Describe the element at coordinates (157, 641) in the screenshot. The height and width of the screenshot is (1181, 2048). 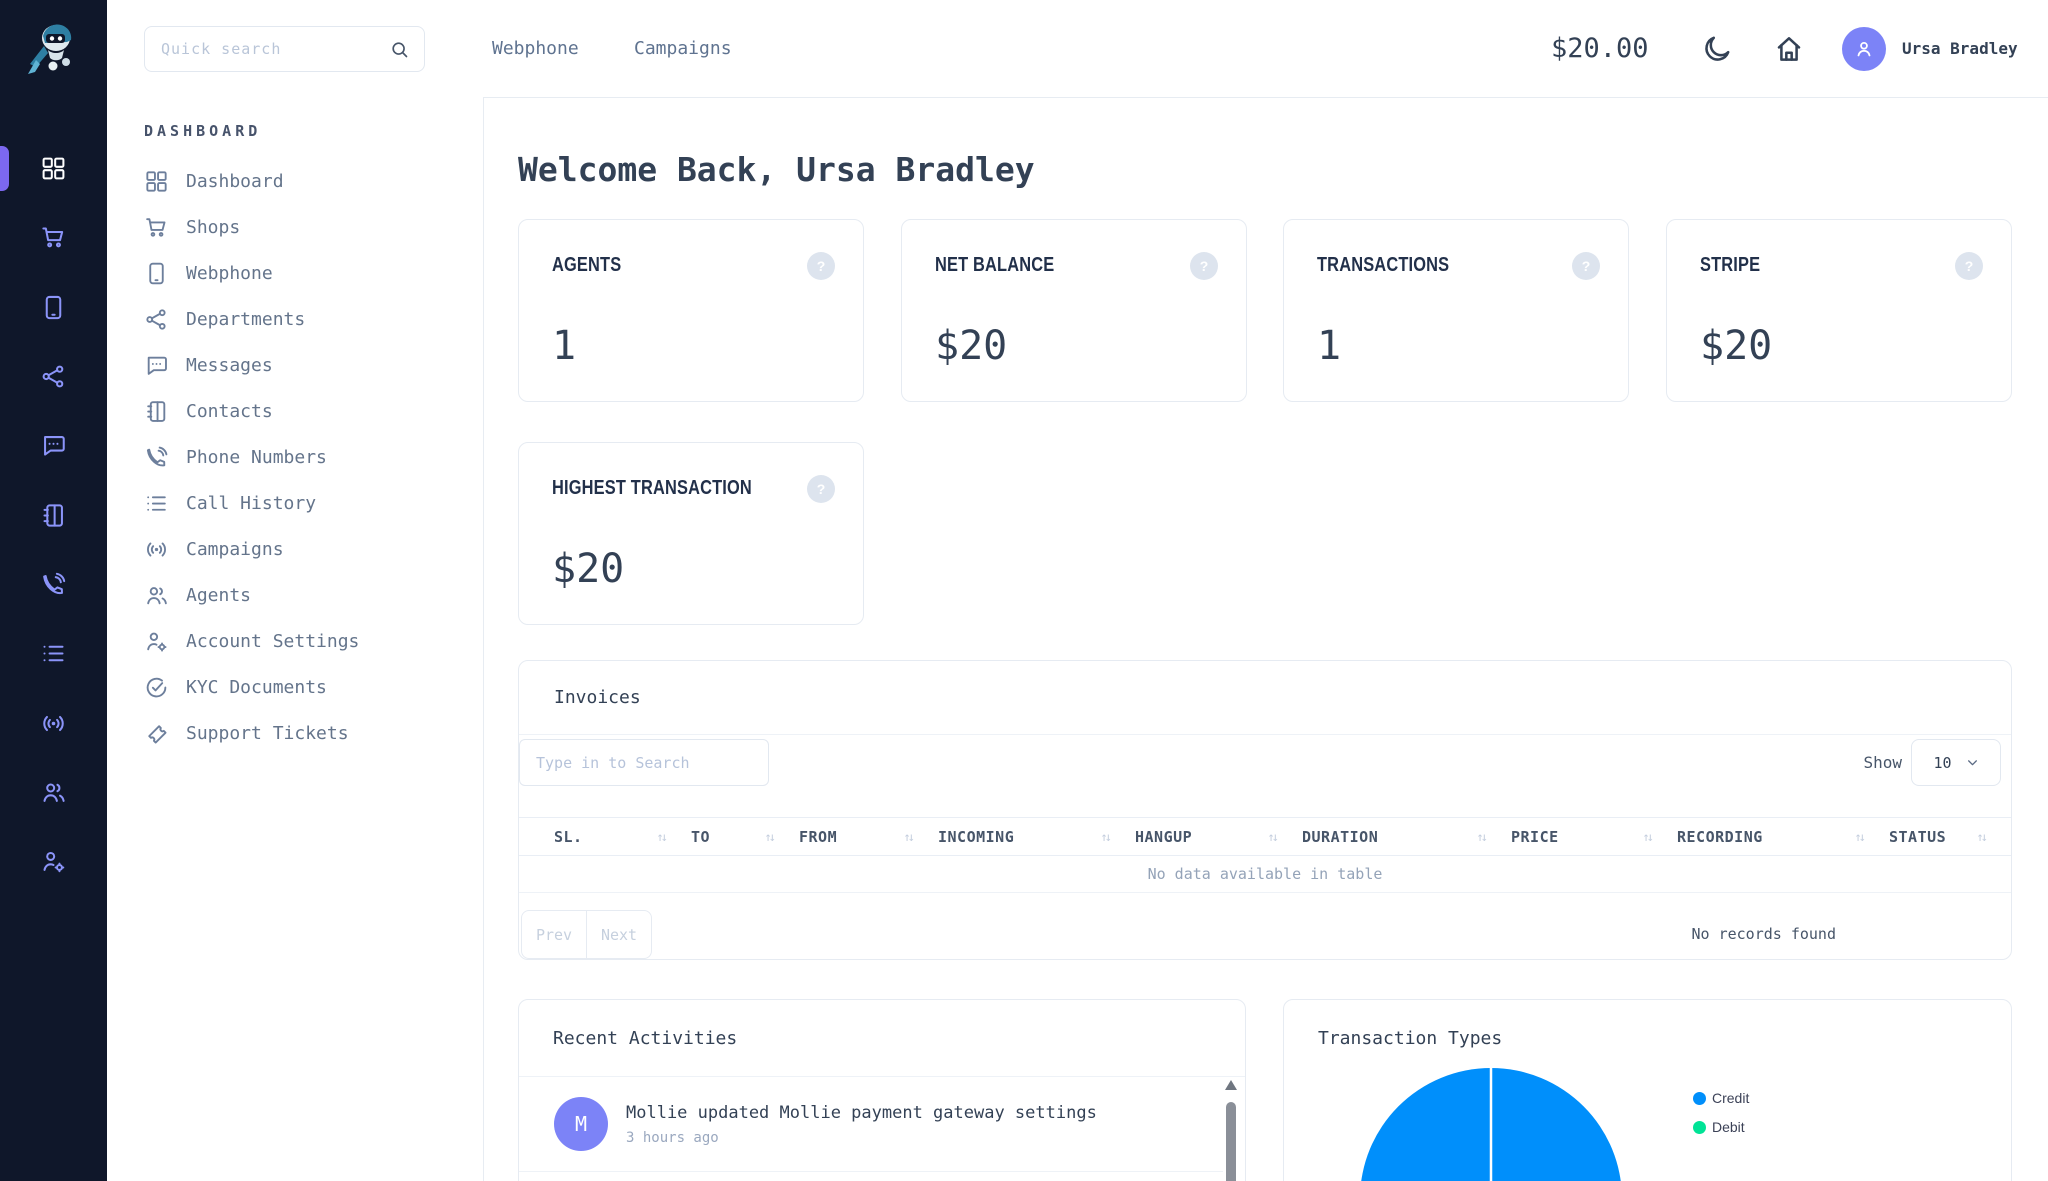
I see `user-gear-icon` at that location.